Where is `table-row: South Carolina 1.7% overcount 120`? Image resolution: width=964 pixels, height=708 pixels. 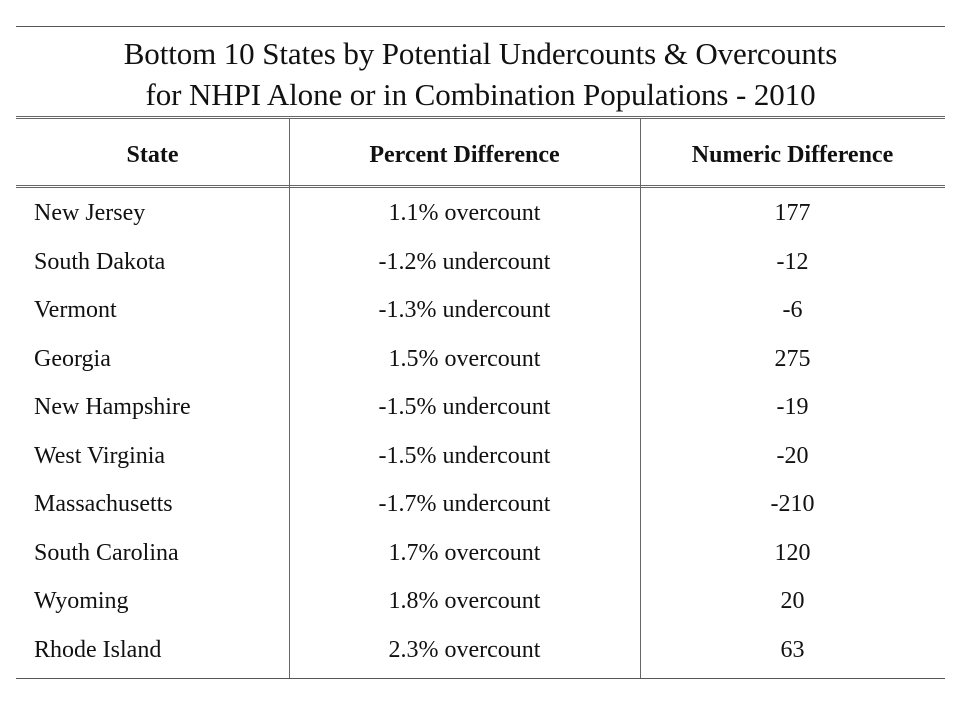 table-row: South Carolina 1.7% overcount 120 is located at coordinates (480, 553).